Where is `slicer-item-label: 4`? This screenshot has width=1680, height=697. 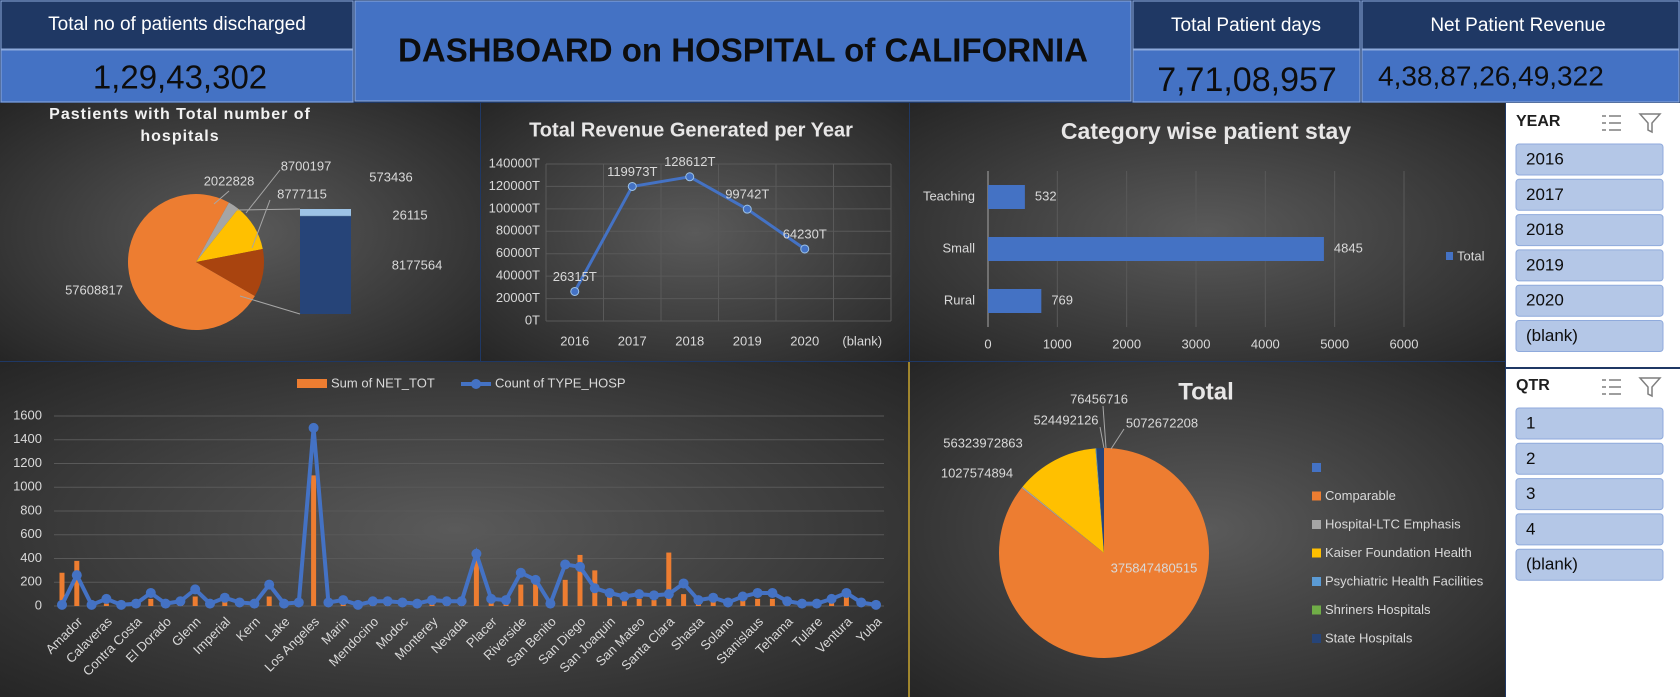 slicer-item-label: 4 is located at coordinates (1530, 528).